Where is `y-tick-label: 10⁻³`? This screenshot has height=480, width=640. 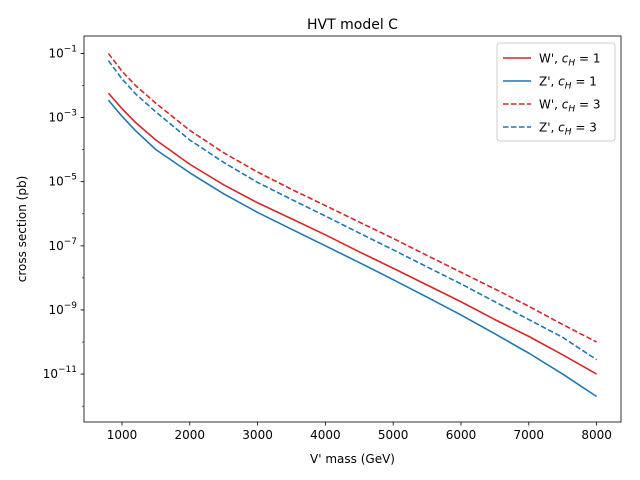 y-tick-label: 10⁻³ is located at coordinates (62, 117).